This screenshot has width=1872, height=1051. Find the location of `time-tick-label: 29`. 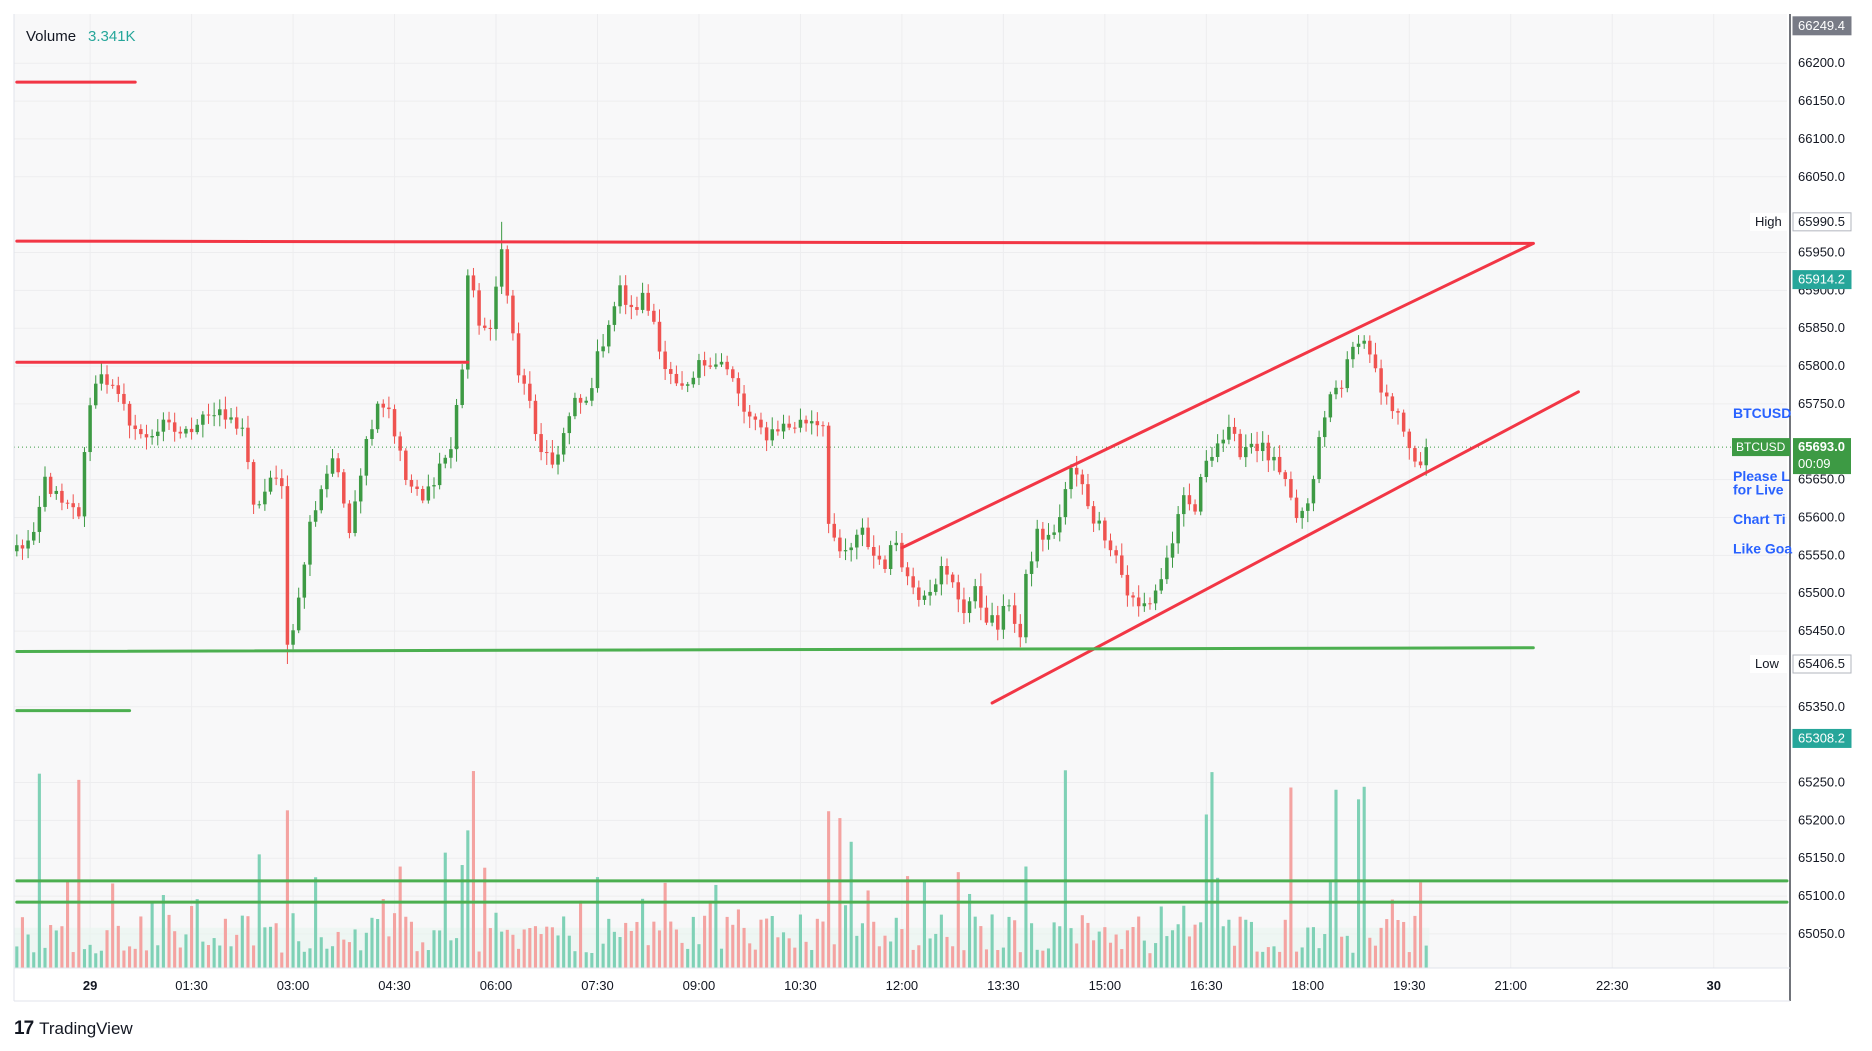

time-tick-label: 29 is located at coordinates (90, 985).